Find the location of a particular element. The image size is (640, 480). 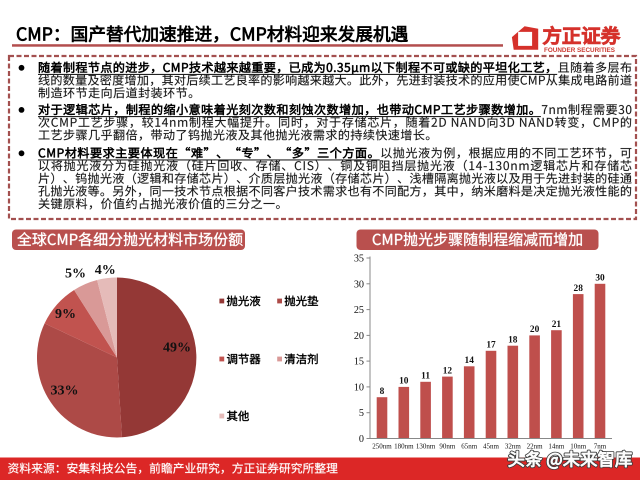

svg-text: 8 is located at coordinates (382, 392).